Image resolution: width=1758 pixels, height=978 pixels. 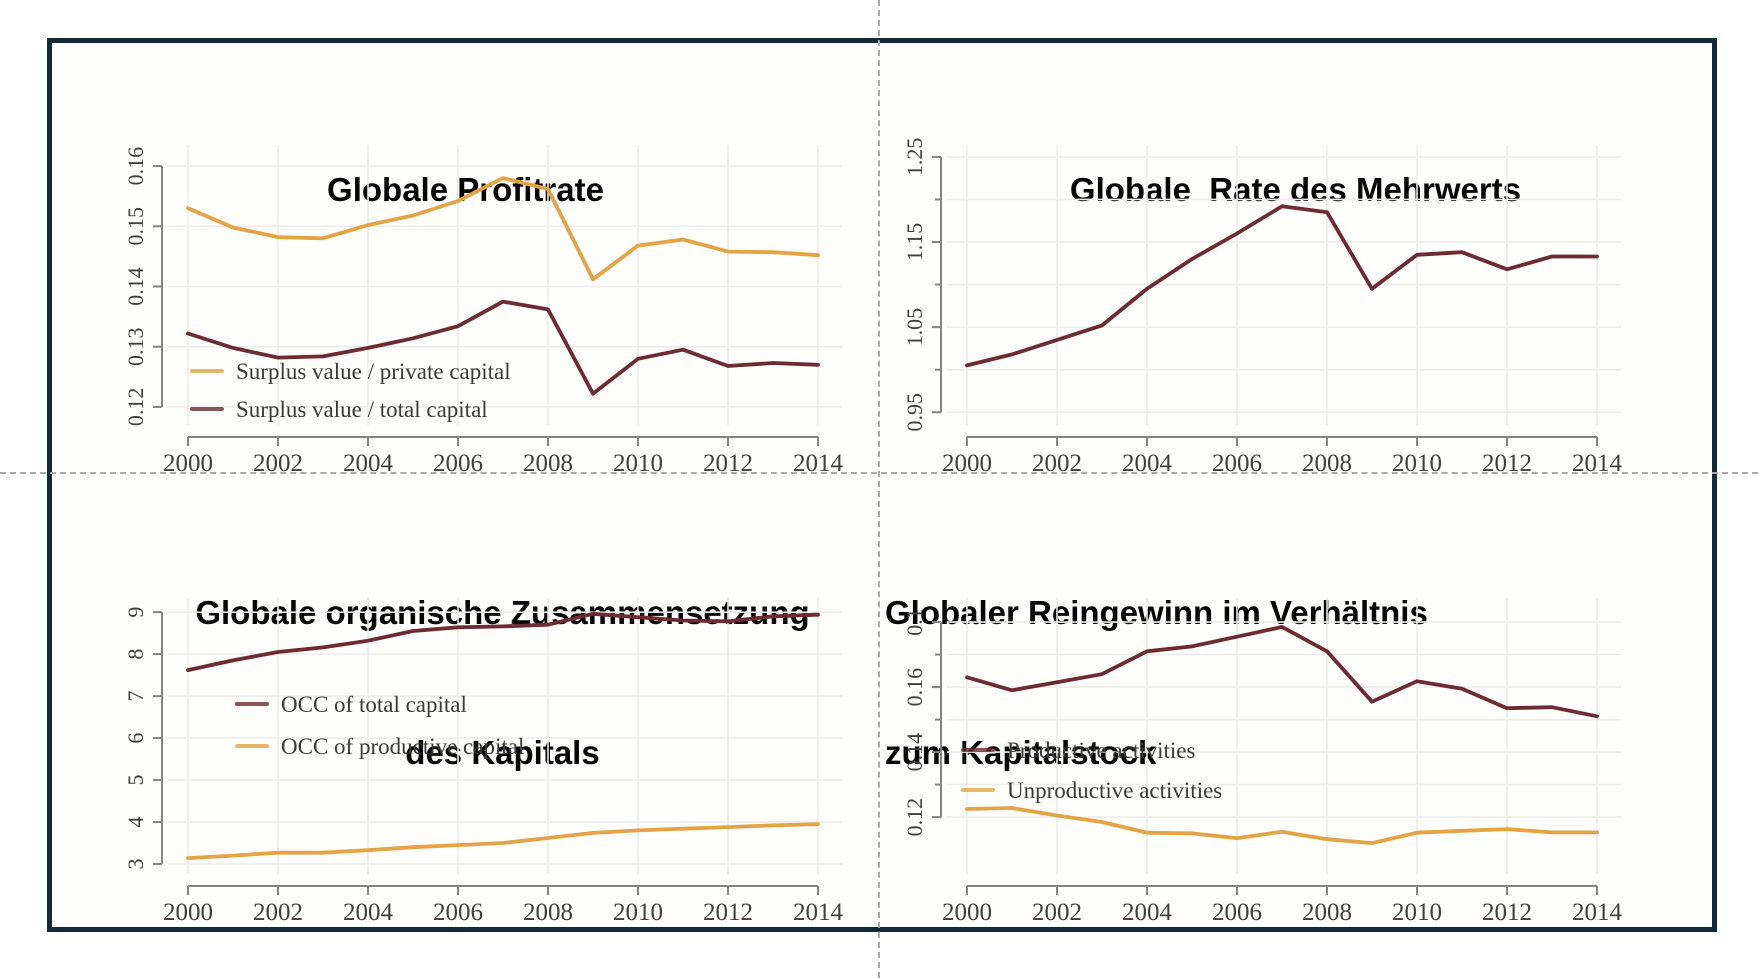 I want to click on svg-text: OCC of productive capital, so click(x=402, y=746).